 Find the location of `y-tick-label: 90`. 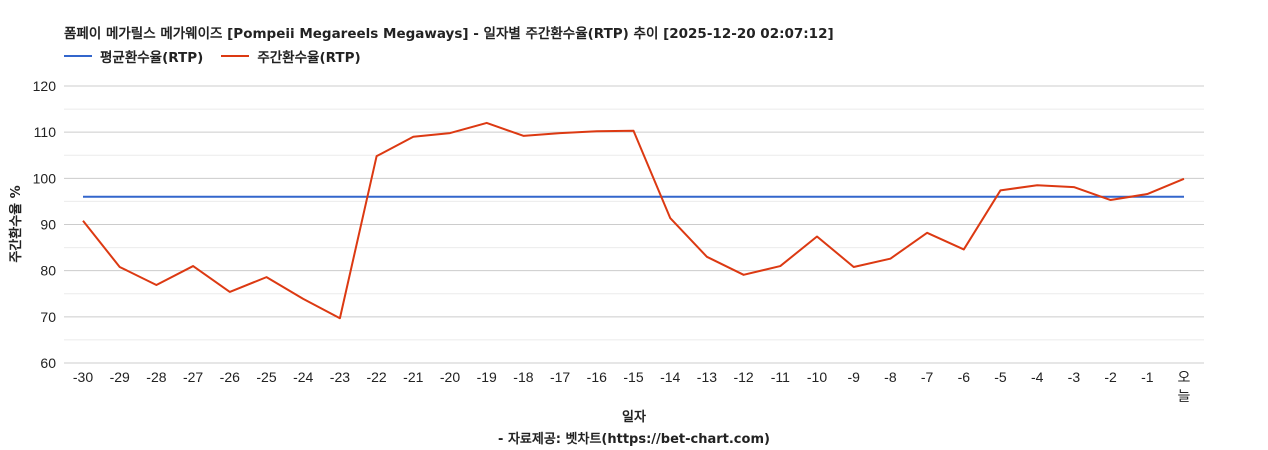

y-tick-label: 90 is located at coordinates (48, 225).